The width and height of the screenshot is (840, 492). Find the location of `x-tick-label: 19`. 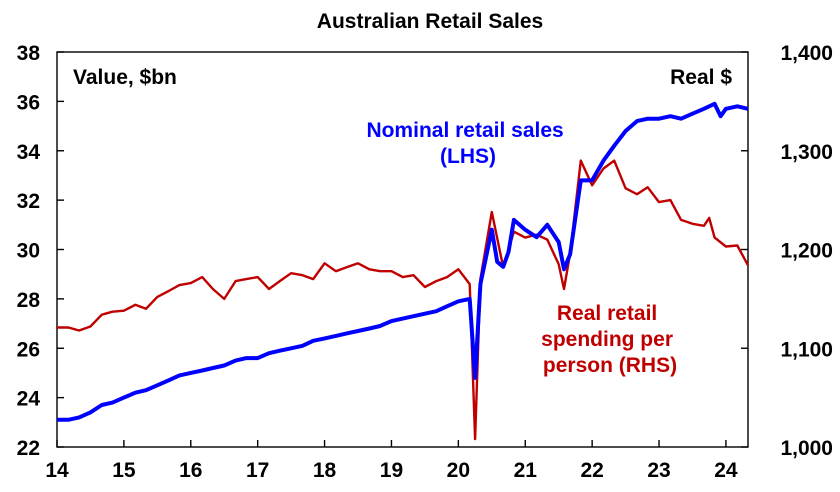

x-tick-label: 19 is located at coordinates (391, 470).